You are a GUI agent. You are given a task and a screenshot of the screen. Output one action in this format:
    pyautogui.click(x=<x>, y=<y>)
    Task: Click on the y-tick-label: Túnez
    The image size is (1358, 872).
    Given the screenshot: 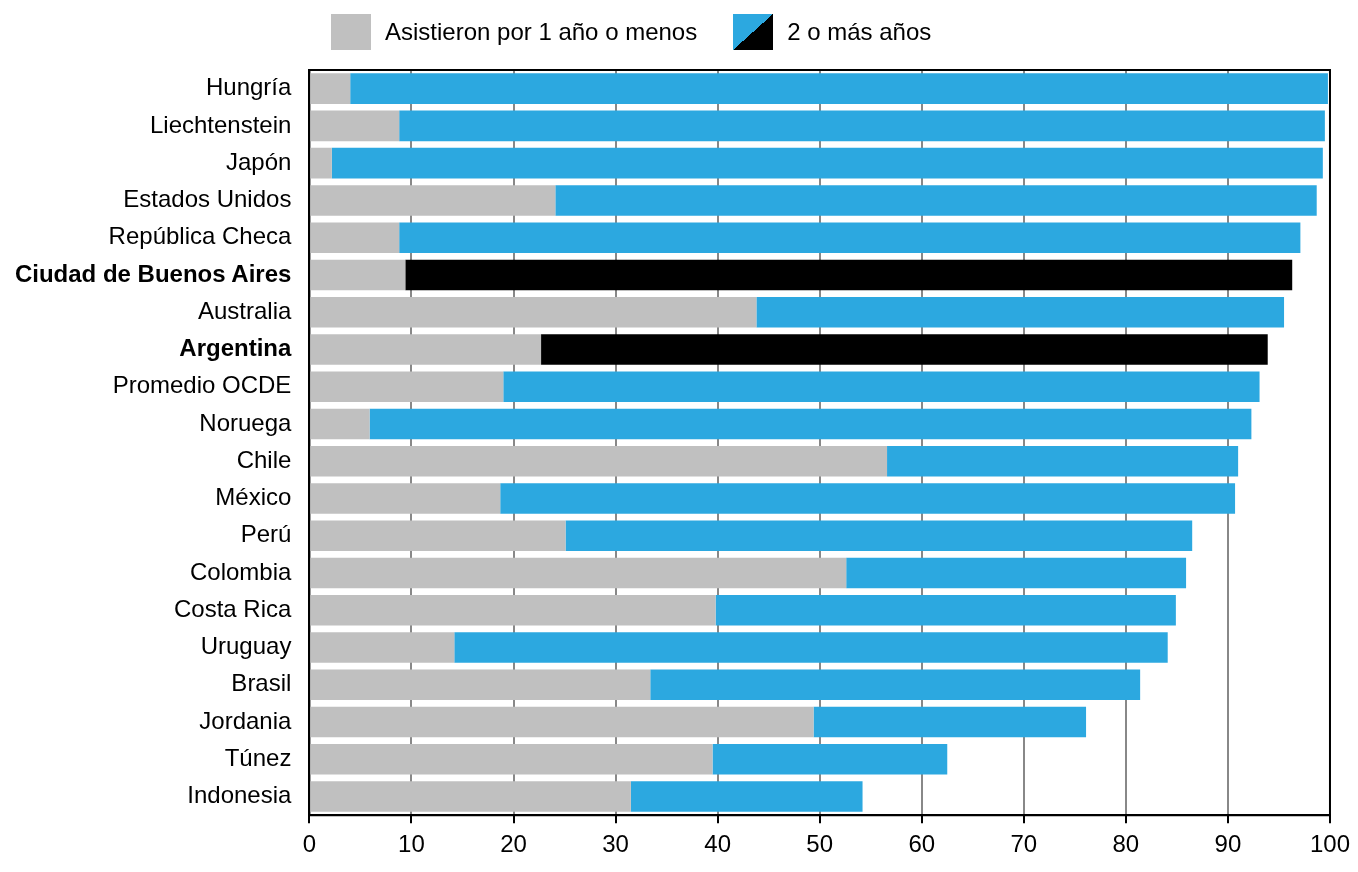 What is the action you would take?
    pyautogui.click(x=258, y=757)
    